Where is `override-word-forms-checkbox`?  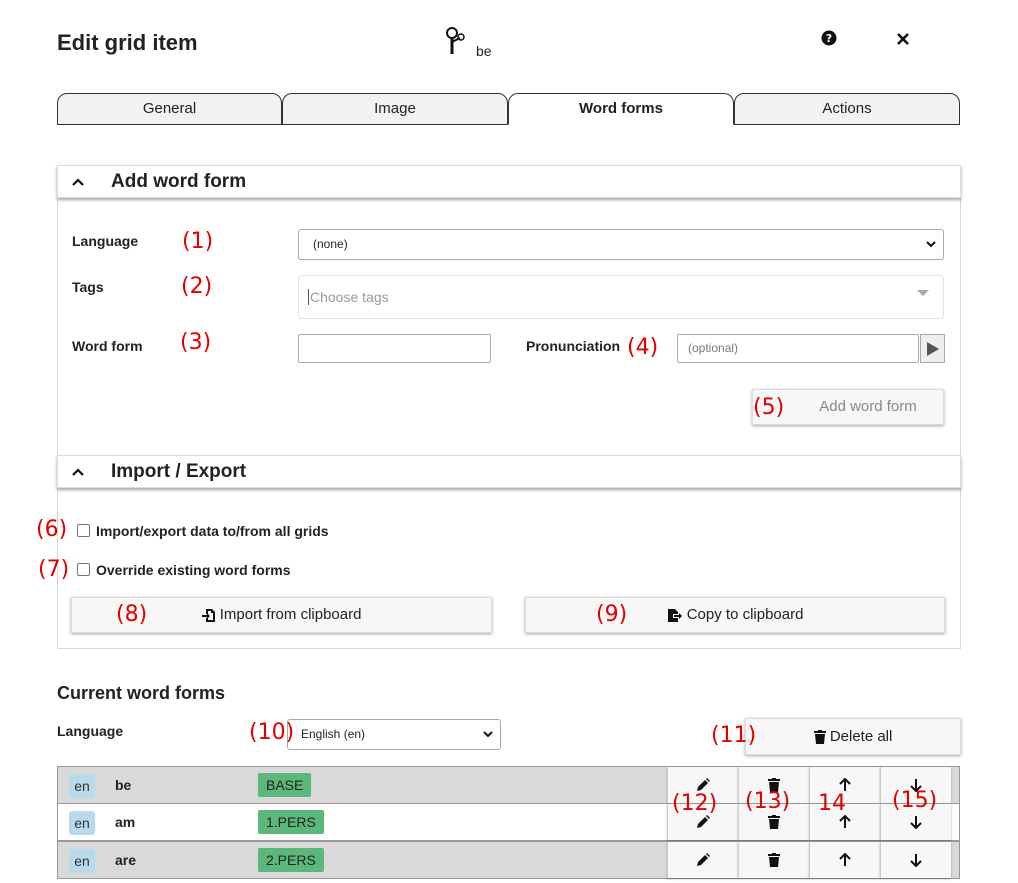 override-word-forms-checkbox is located at coordinates (83, 569).